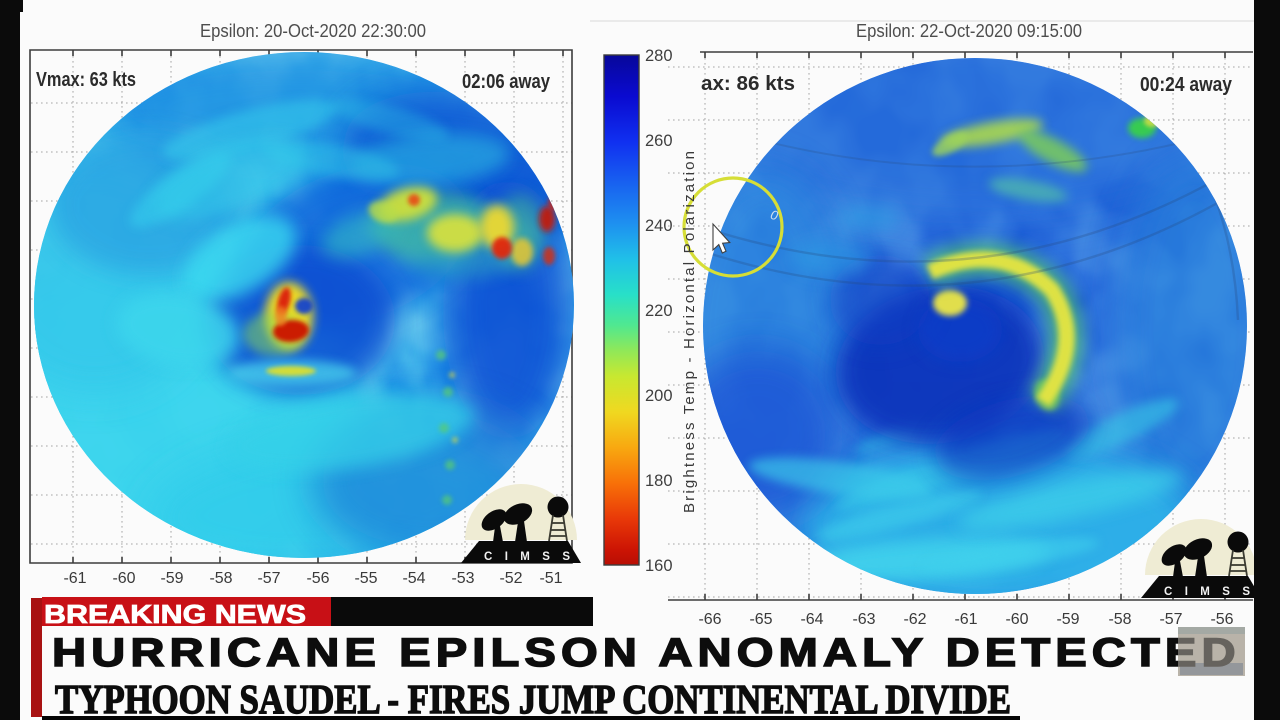 Image resolution: width=1280 pixels, height=725 pixels. I want to click on svg-text: 200, so click(659, 396).